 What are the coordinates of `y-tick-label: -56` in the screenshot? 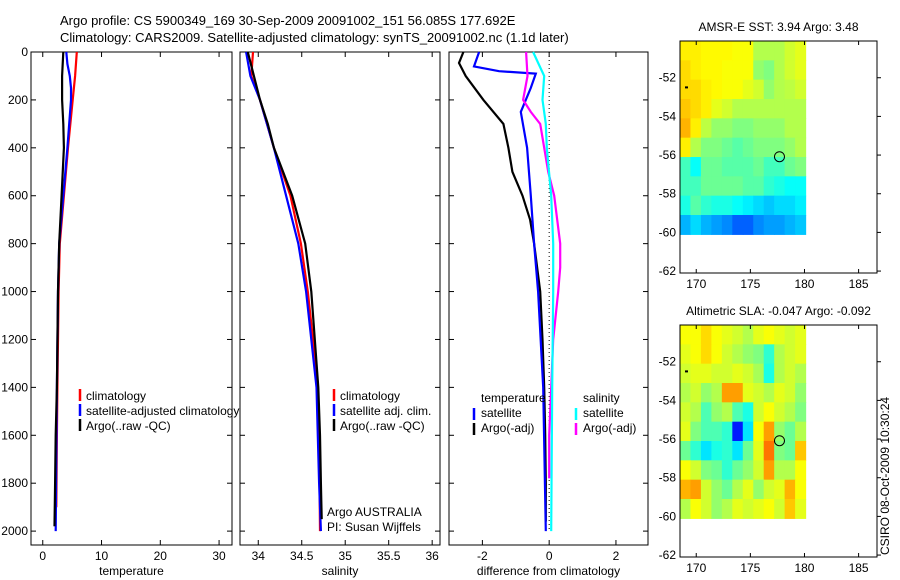 It's located at (668, 155).